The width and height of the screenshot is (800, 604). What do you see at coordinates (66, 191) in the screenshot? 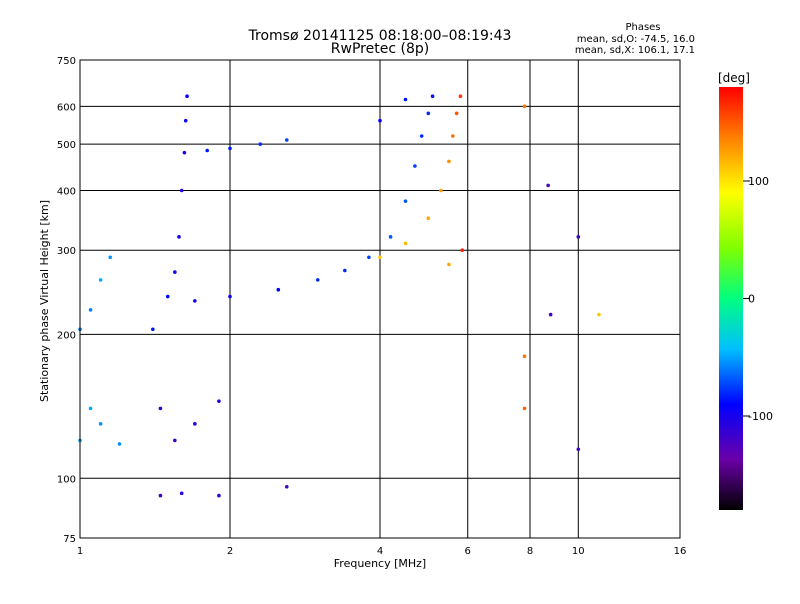
I see `y-tick-label: 400` at bounding box center [66, 191].